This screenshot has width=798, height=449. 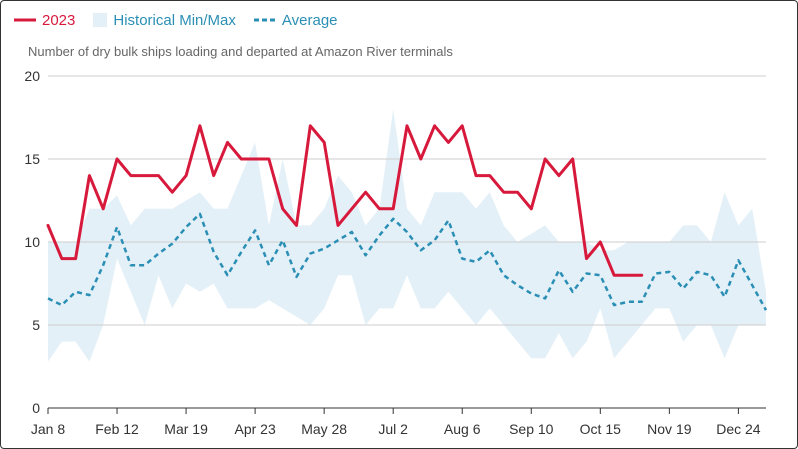 What do you see at coordinates (32, 76) in the screenshot?
I see `y-tick-label: 20` at bounding box center [32, 76].